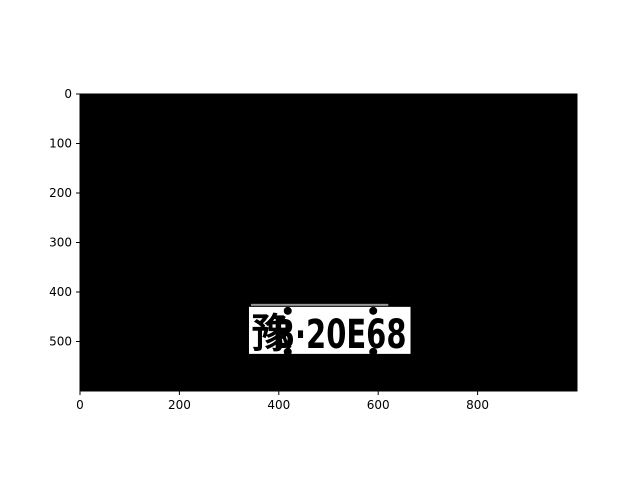  I want to click on x-tick-label: 400, so click(278, 405).